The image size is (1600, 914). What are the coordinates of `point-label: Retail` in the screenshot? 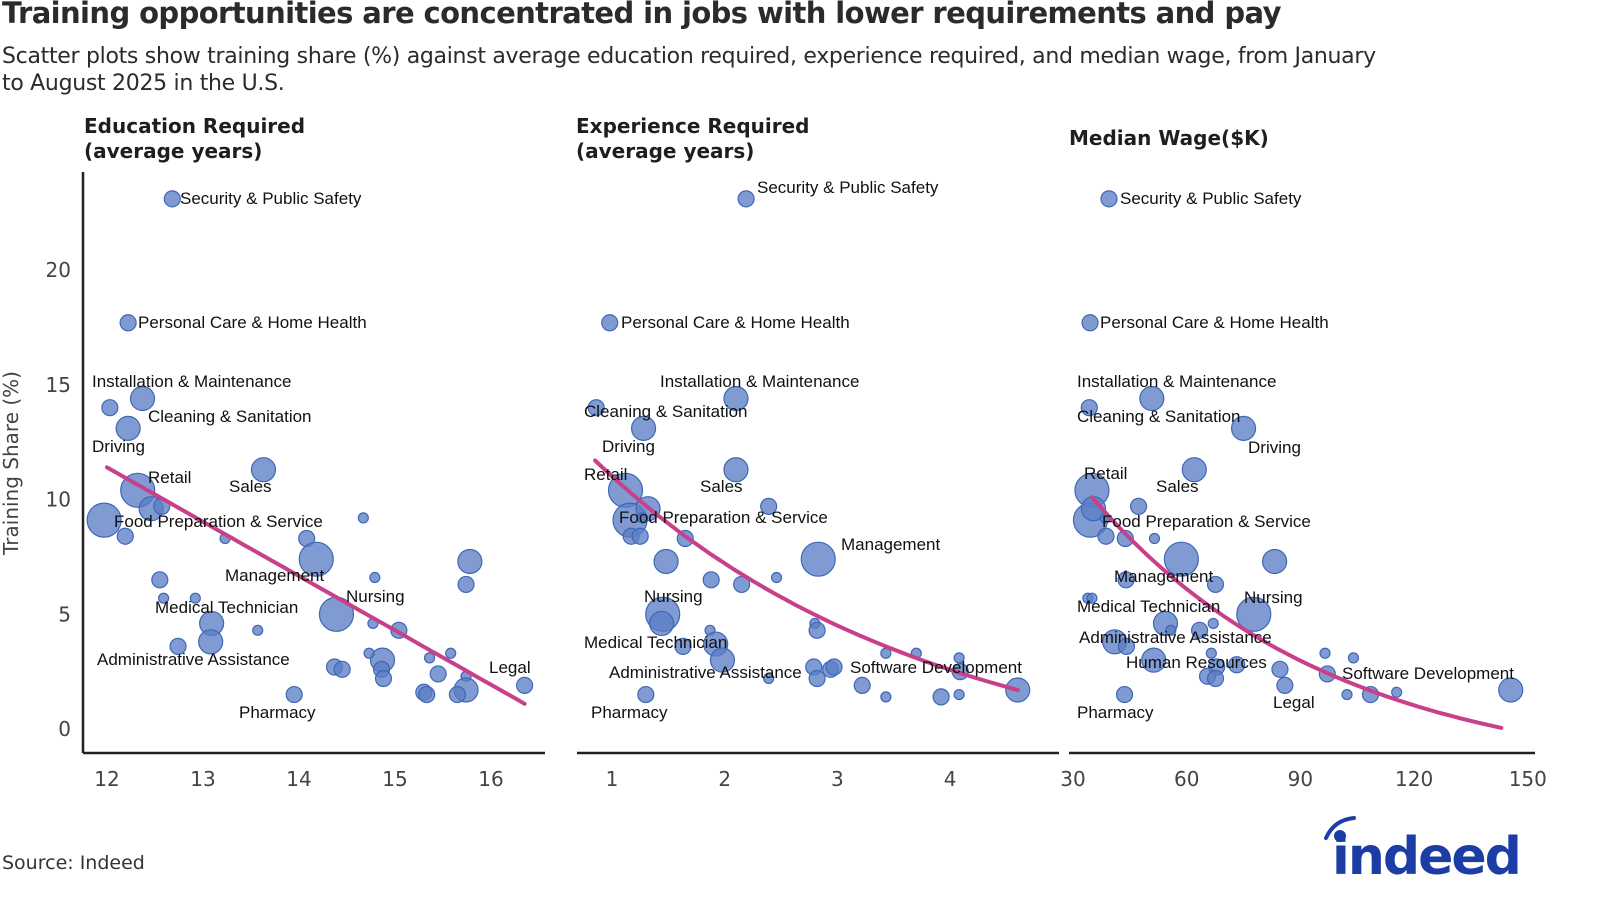 It's located at (169, 477).